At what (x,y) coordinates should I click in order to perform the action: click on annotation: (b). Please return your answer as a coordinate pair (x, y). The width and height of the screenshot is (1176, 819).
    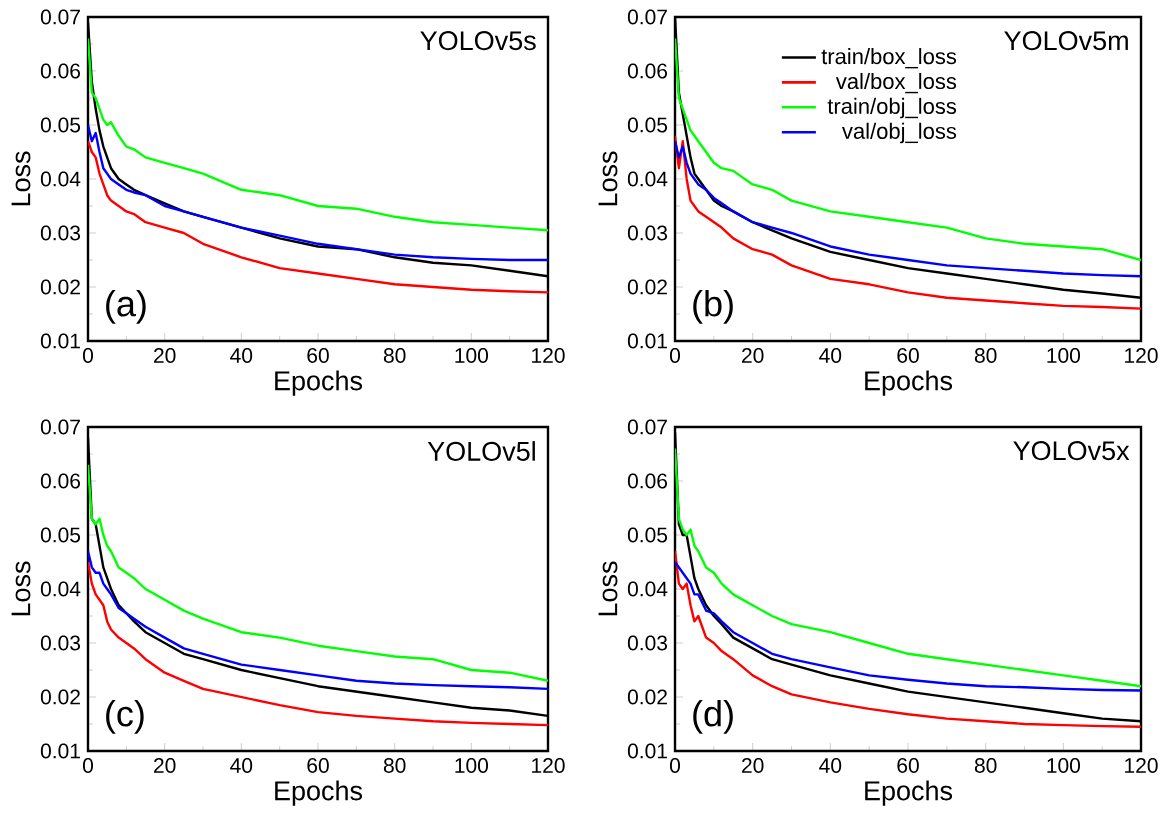
    Looking at the image, I should click on (713, 307).